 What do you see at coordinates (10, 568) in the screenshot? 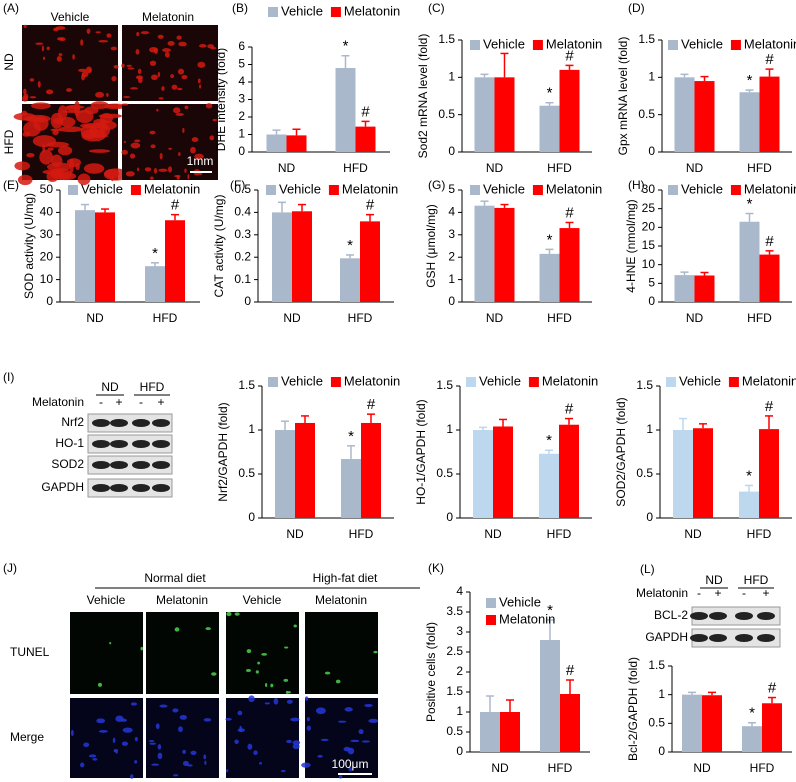
I see `panel-label: (J)` at bounding box center [10, 568].